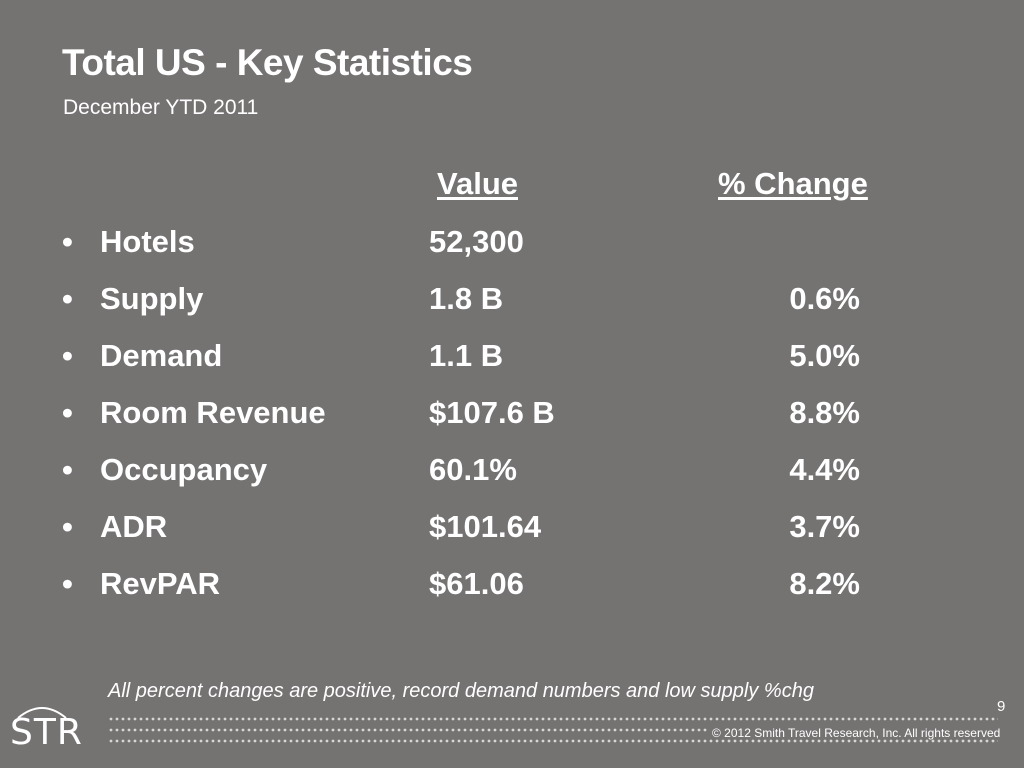  I want to click on stat-change: 4.4%, so click(824, 469).